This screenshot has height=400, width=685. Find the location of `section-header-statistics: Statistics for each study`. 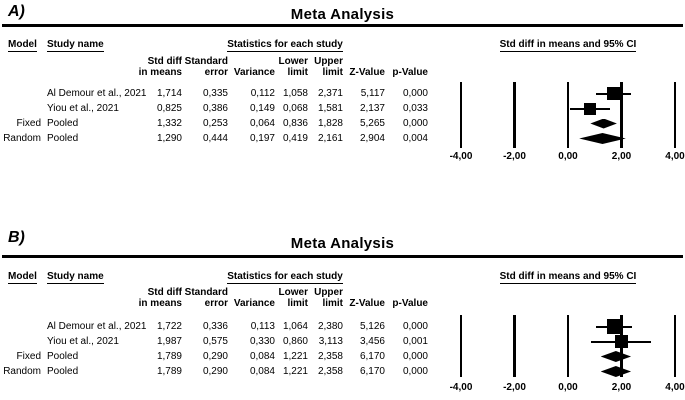

section-header-statistics: Statistics for each study is located at coordinates (285, 45).